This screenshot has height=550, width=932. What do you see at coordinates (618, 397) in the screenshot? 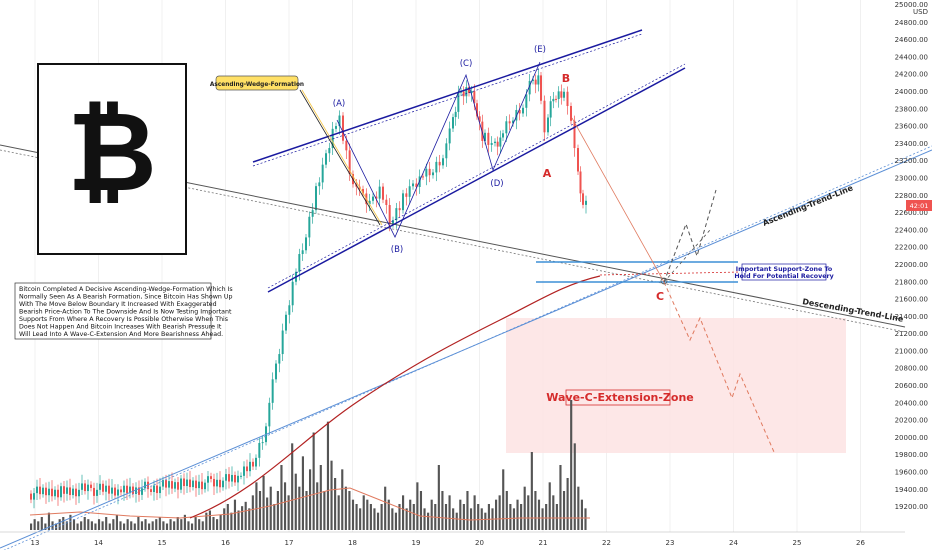
I see `extension-zone-label-box` at bounding box center [618, 397].